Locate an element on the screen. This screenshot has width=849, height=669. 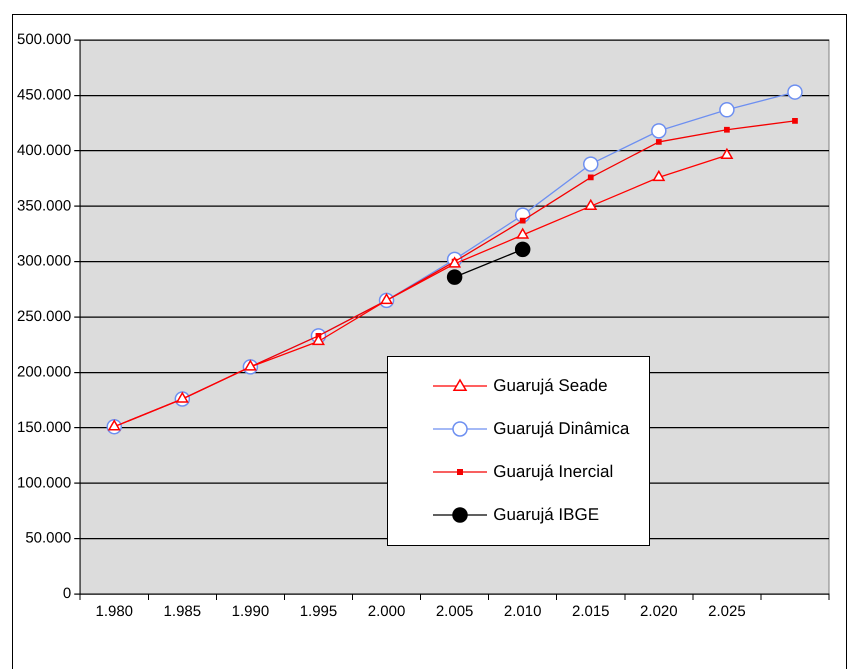
x-tick-label: 1.990 is located at coordinates (251, 611).